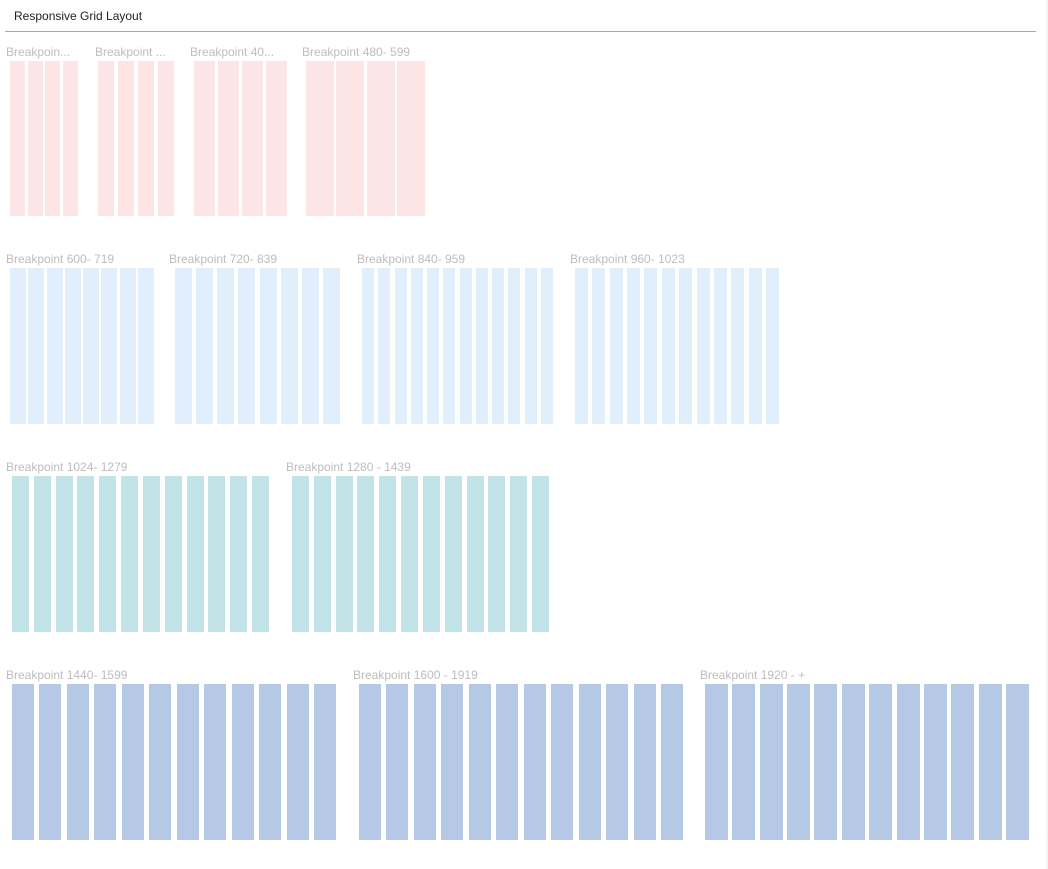 This screenshot has width=1048, height=869. Describe the element at coordinates (753, 675) in the screenshot. I see `breakpoint-label-row4-3: Breakpoint 1920 - +` at that location.